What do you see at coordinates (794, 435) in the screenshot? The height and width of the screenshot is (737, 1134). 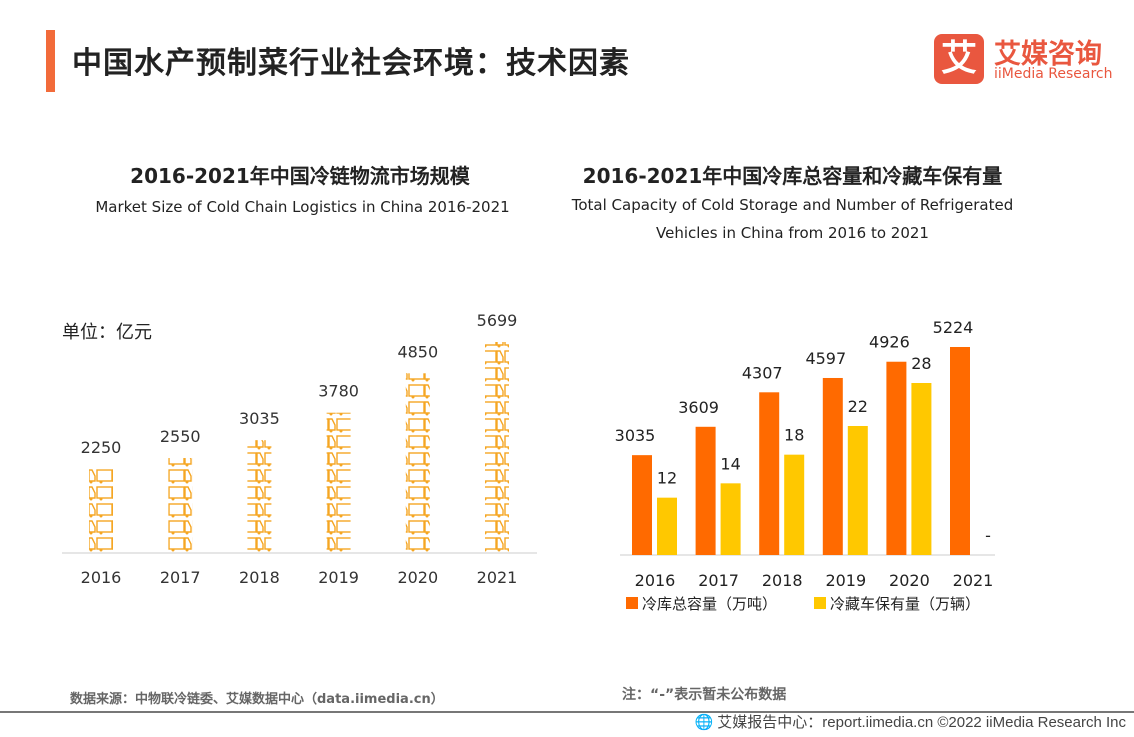 I see `data-label: 18` at bounding box center [794, 435].